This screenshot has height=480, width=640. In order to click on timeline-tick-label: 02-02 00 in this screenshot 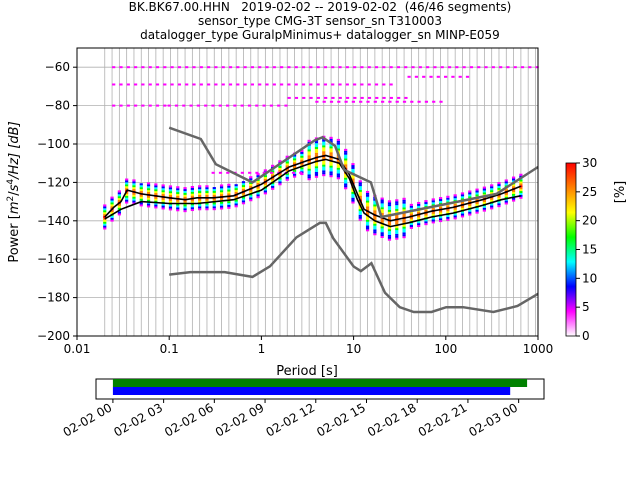, I will do `click(88, 419)`.